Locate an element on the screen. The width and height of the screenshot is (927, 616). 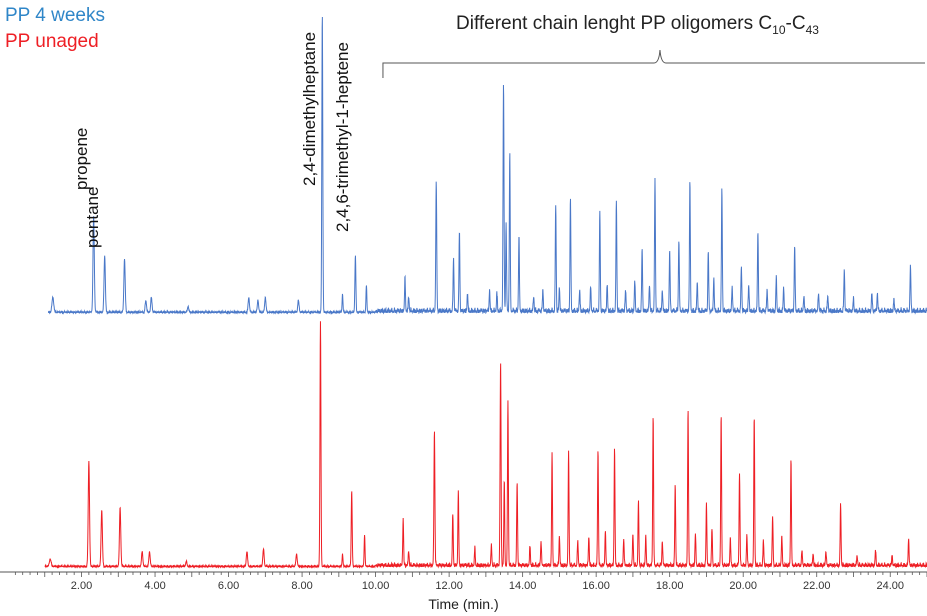
peak-label-propene: propene is located at coordinates (81, 158).